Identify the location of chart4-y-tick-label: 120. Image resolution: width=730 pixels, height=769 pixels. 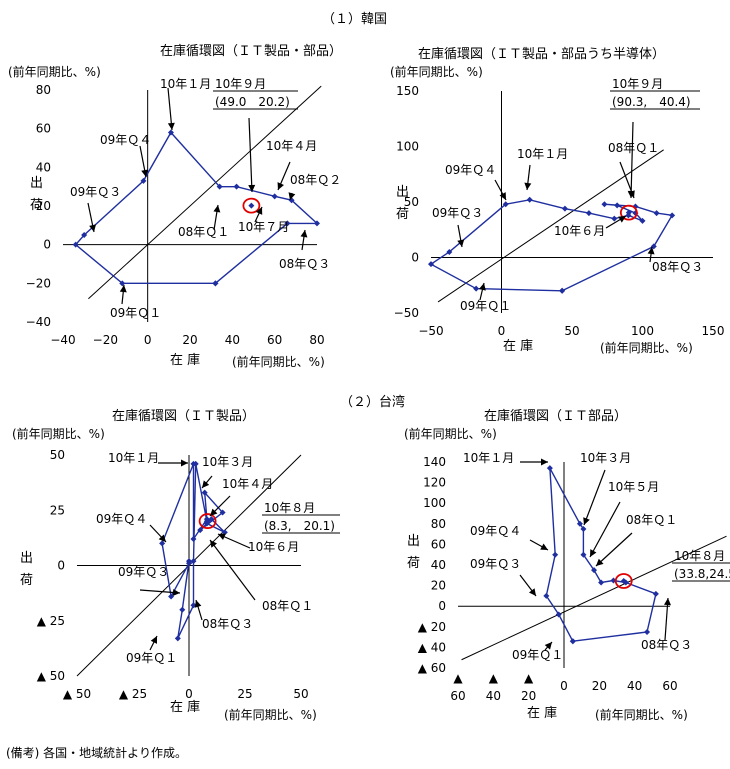
(434, 483).